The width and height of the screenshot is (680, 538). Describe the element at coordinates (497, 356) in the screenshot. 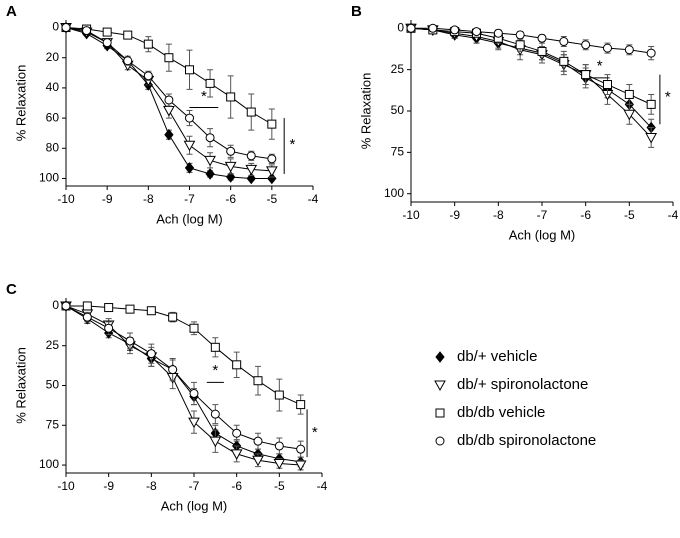

I see `legend-label: db/+ vehicle` at that location.